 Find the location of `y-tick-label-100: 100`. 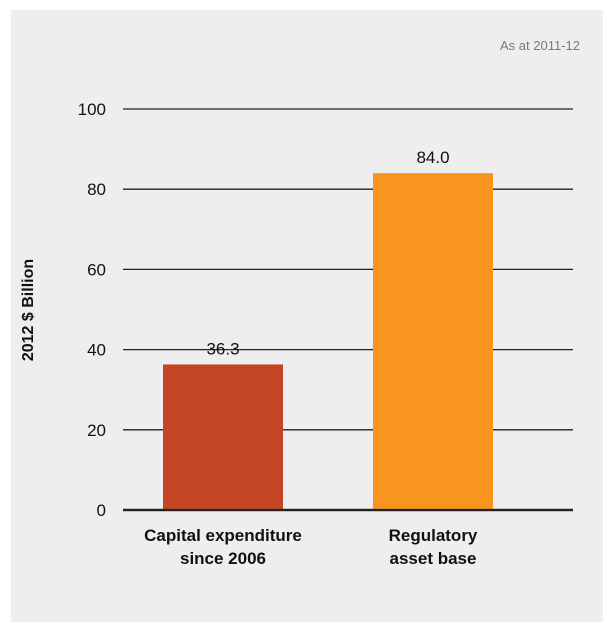

y-tick-label-100: 100 is located at coordinates (92, 109).